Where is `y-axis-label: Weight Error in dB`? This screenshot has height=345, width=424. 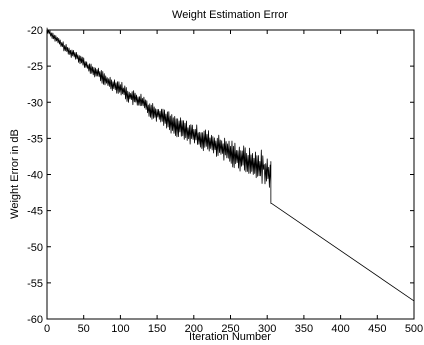 y-axis-label: Weight Error in dB is located at coordinates (15, 174).